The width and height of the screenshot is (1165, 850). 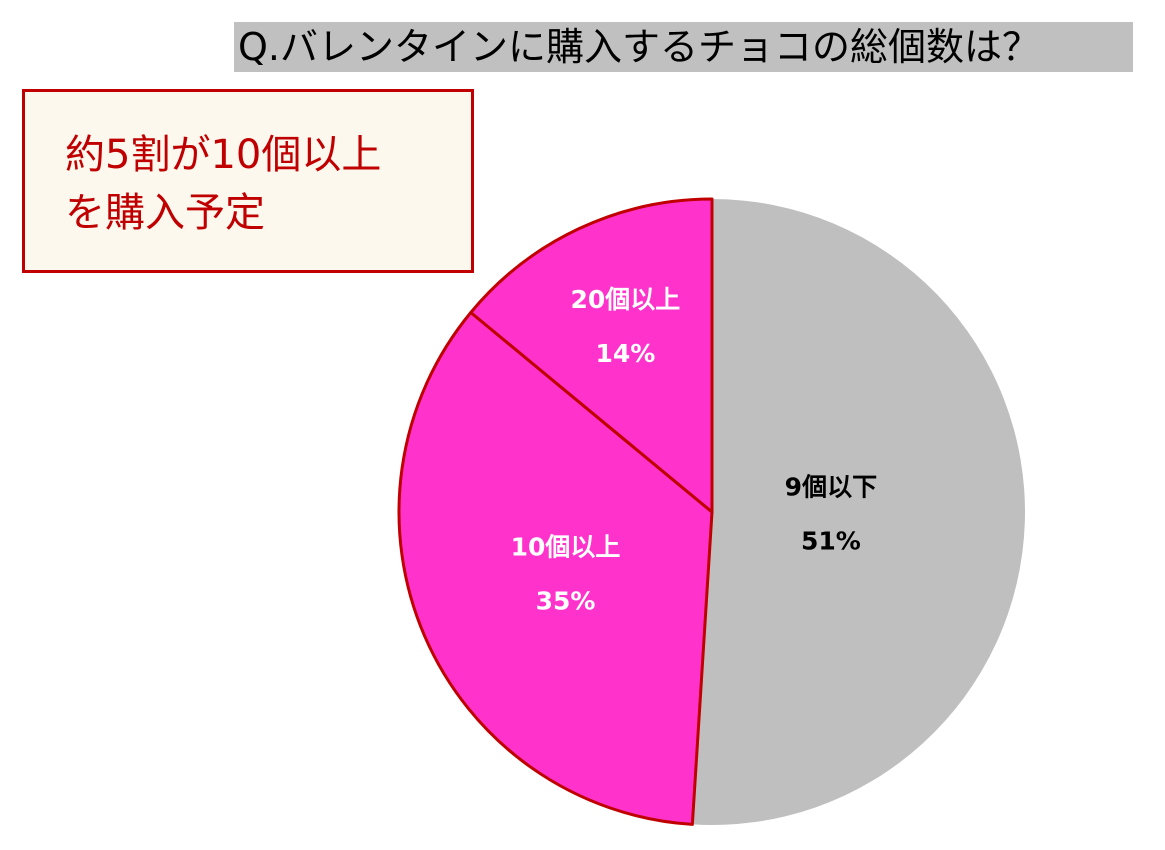 I want to click on chart-title: Q.バレンタインに購入するチョコの総個数は？, so click(x=683, y=47).